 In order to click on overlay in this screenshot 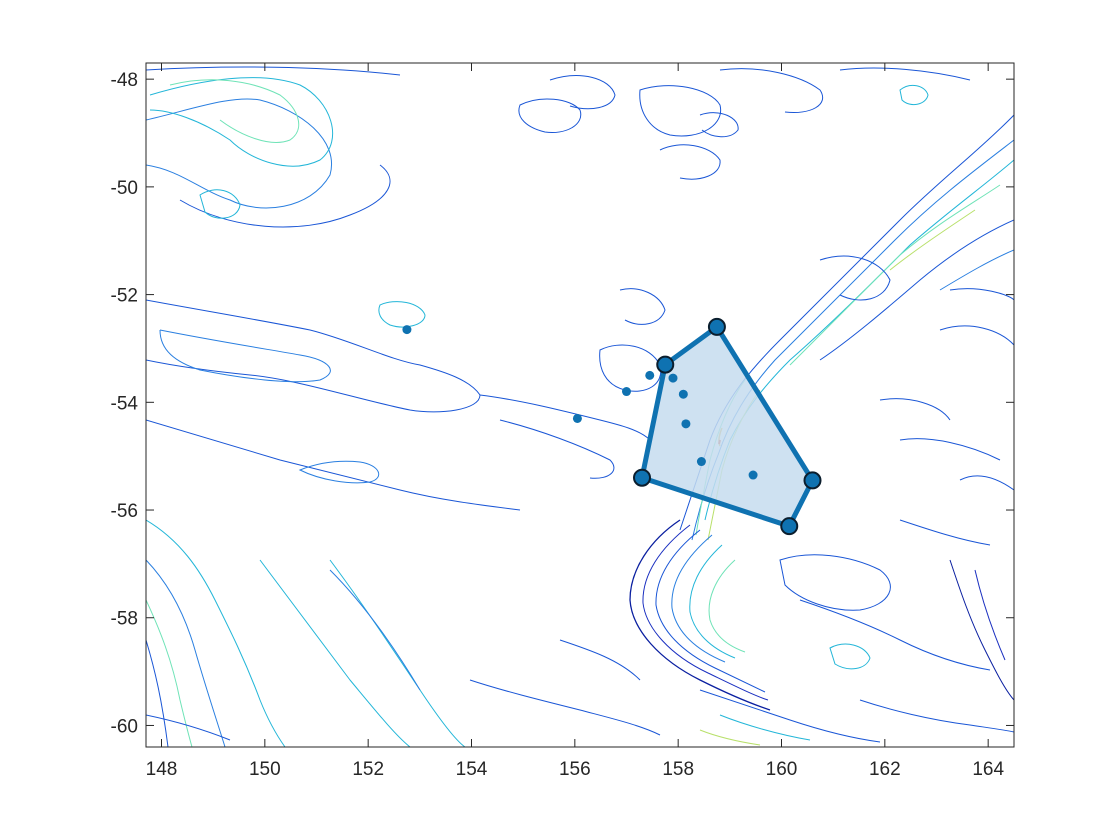, I will do `click(612, 426)`.